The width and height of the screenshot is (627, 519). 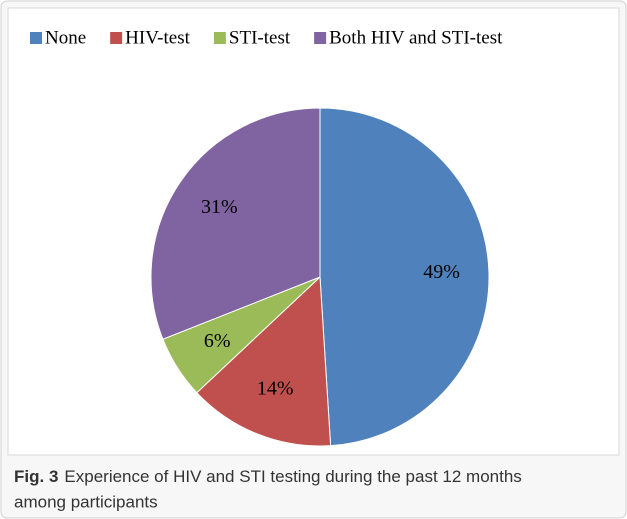 What do you see at coordinates (219, 207) in the screenshot?
I see `data-label: 31%` at bounding box center [219, 207].